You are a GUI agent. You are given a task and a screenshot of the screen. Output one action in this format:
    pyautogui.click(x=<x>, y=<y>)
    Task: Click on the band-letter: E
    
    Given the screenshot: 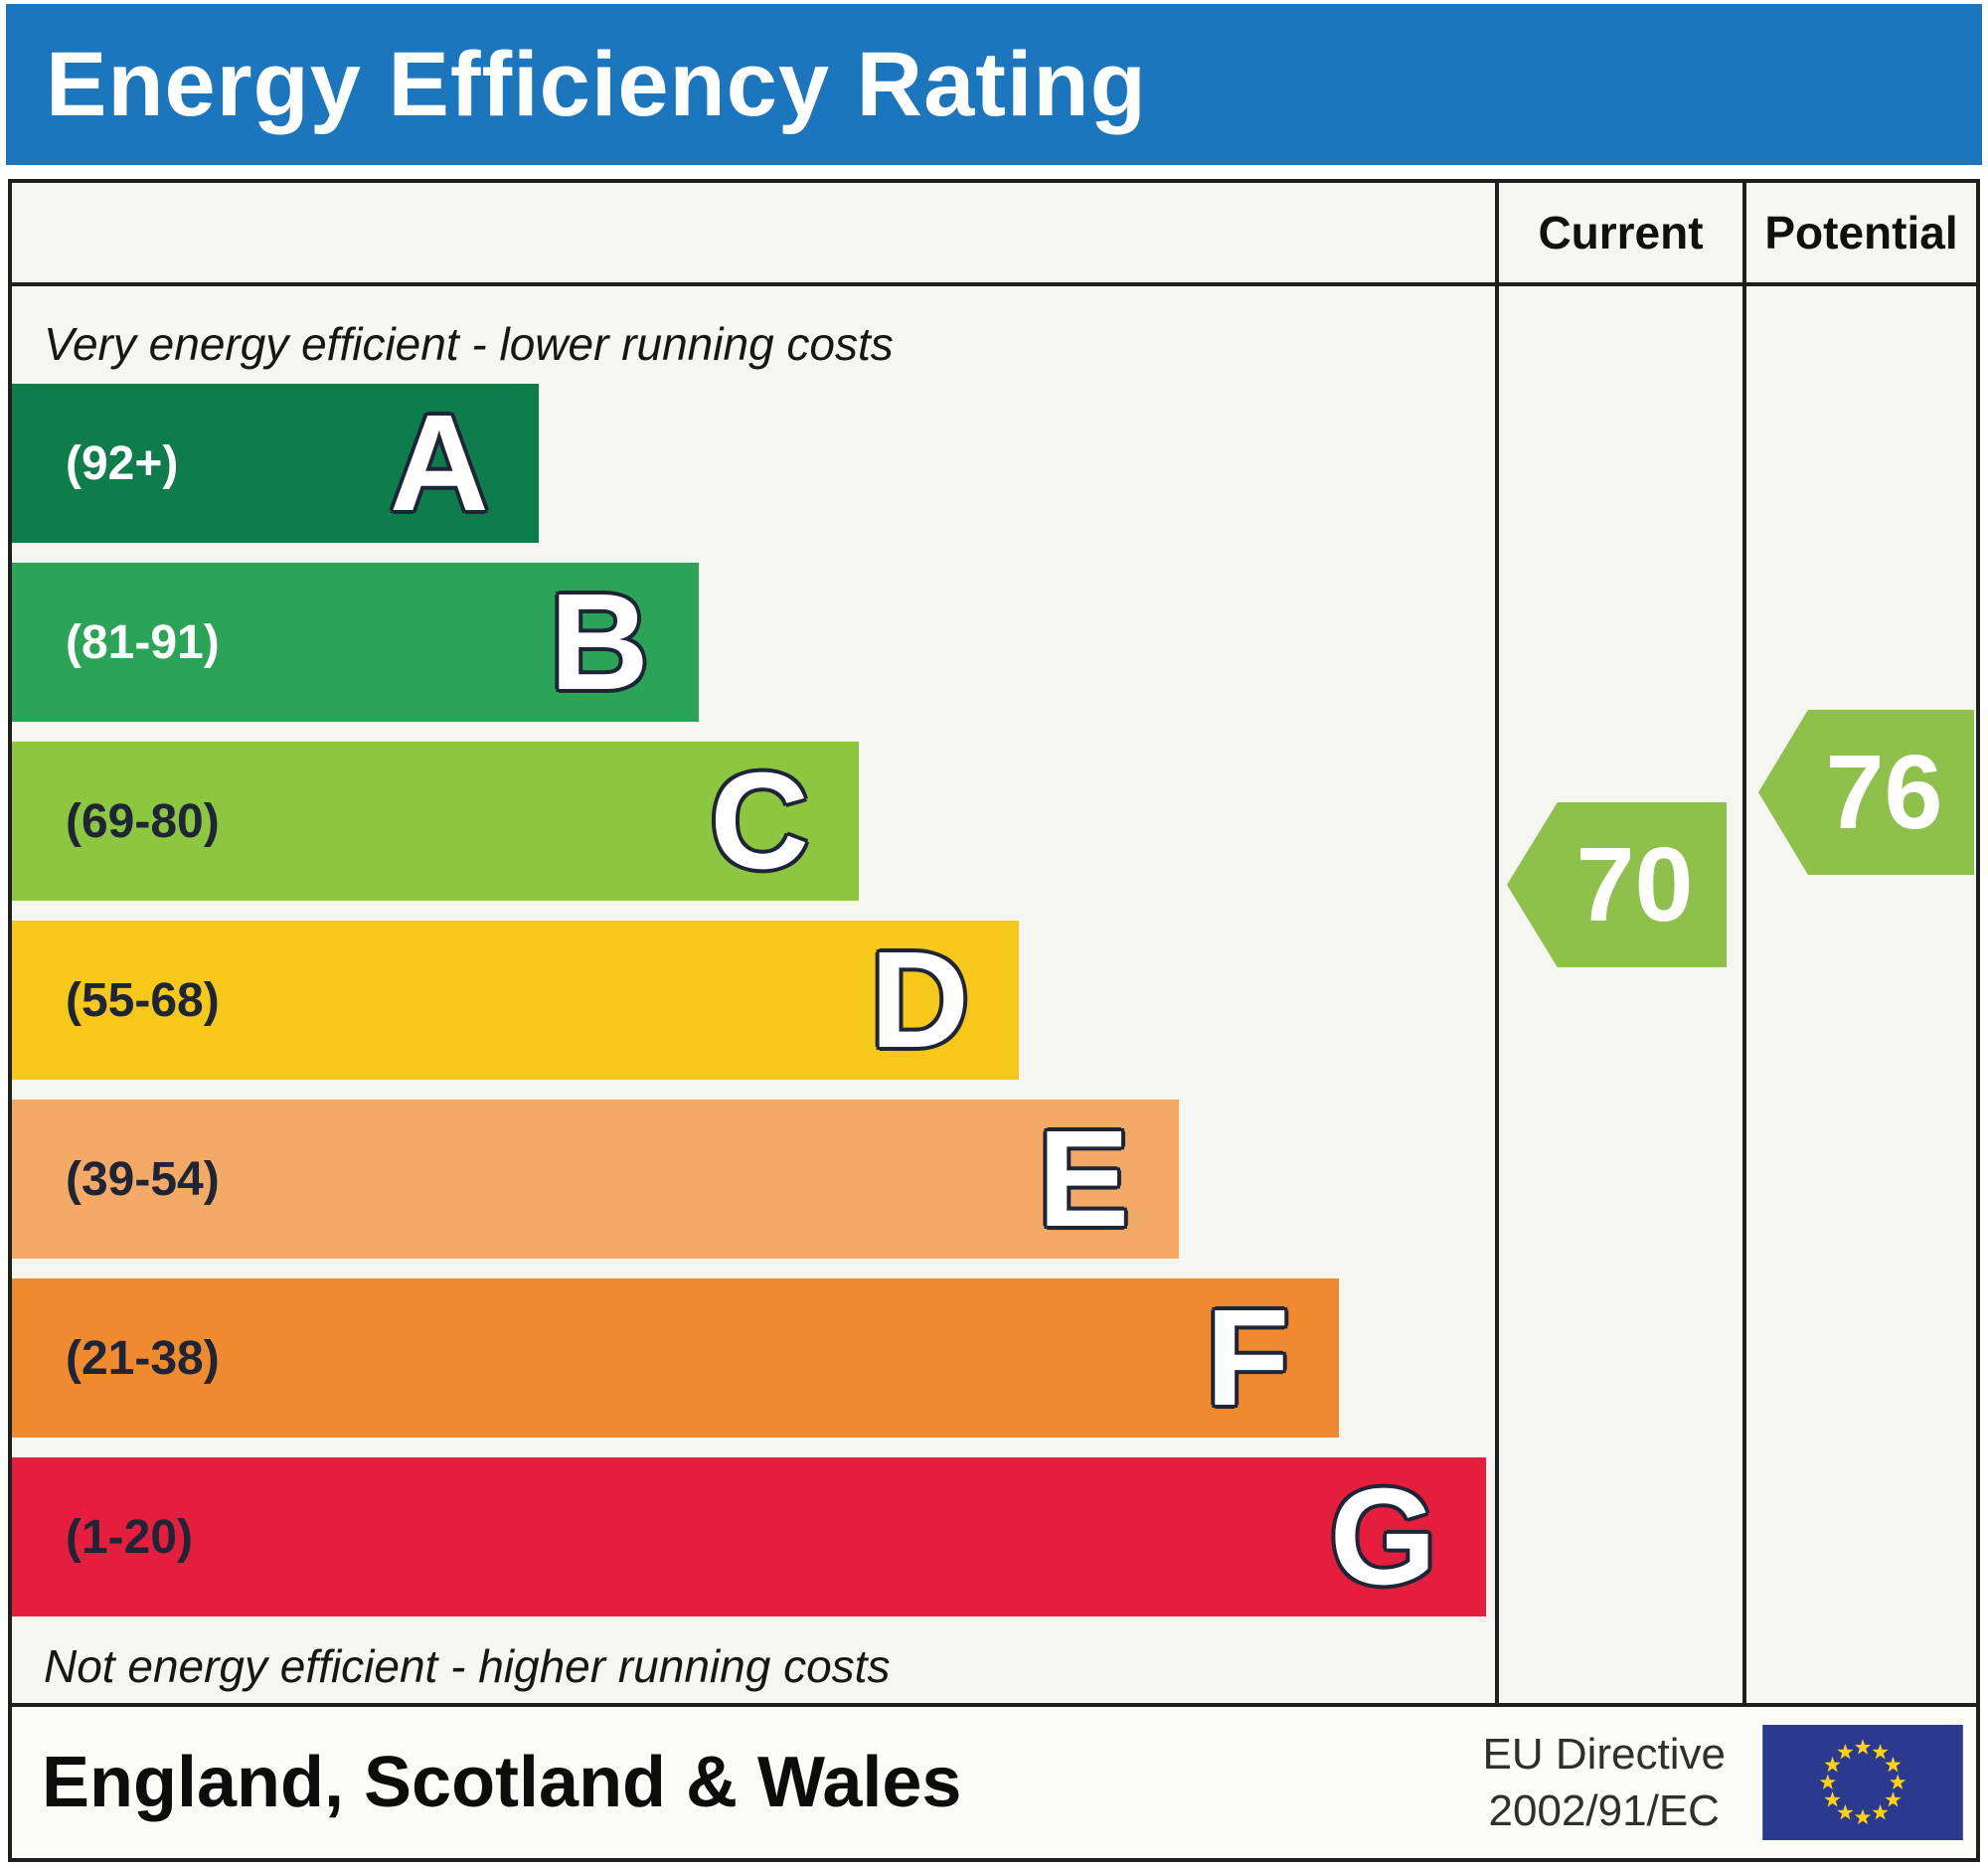 What is the action you would take?
    pyautogui.click(x=1084, y=1179)
    